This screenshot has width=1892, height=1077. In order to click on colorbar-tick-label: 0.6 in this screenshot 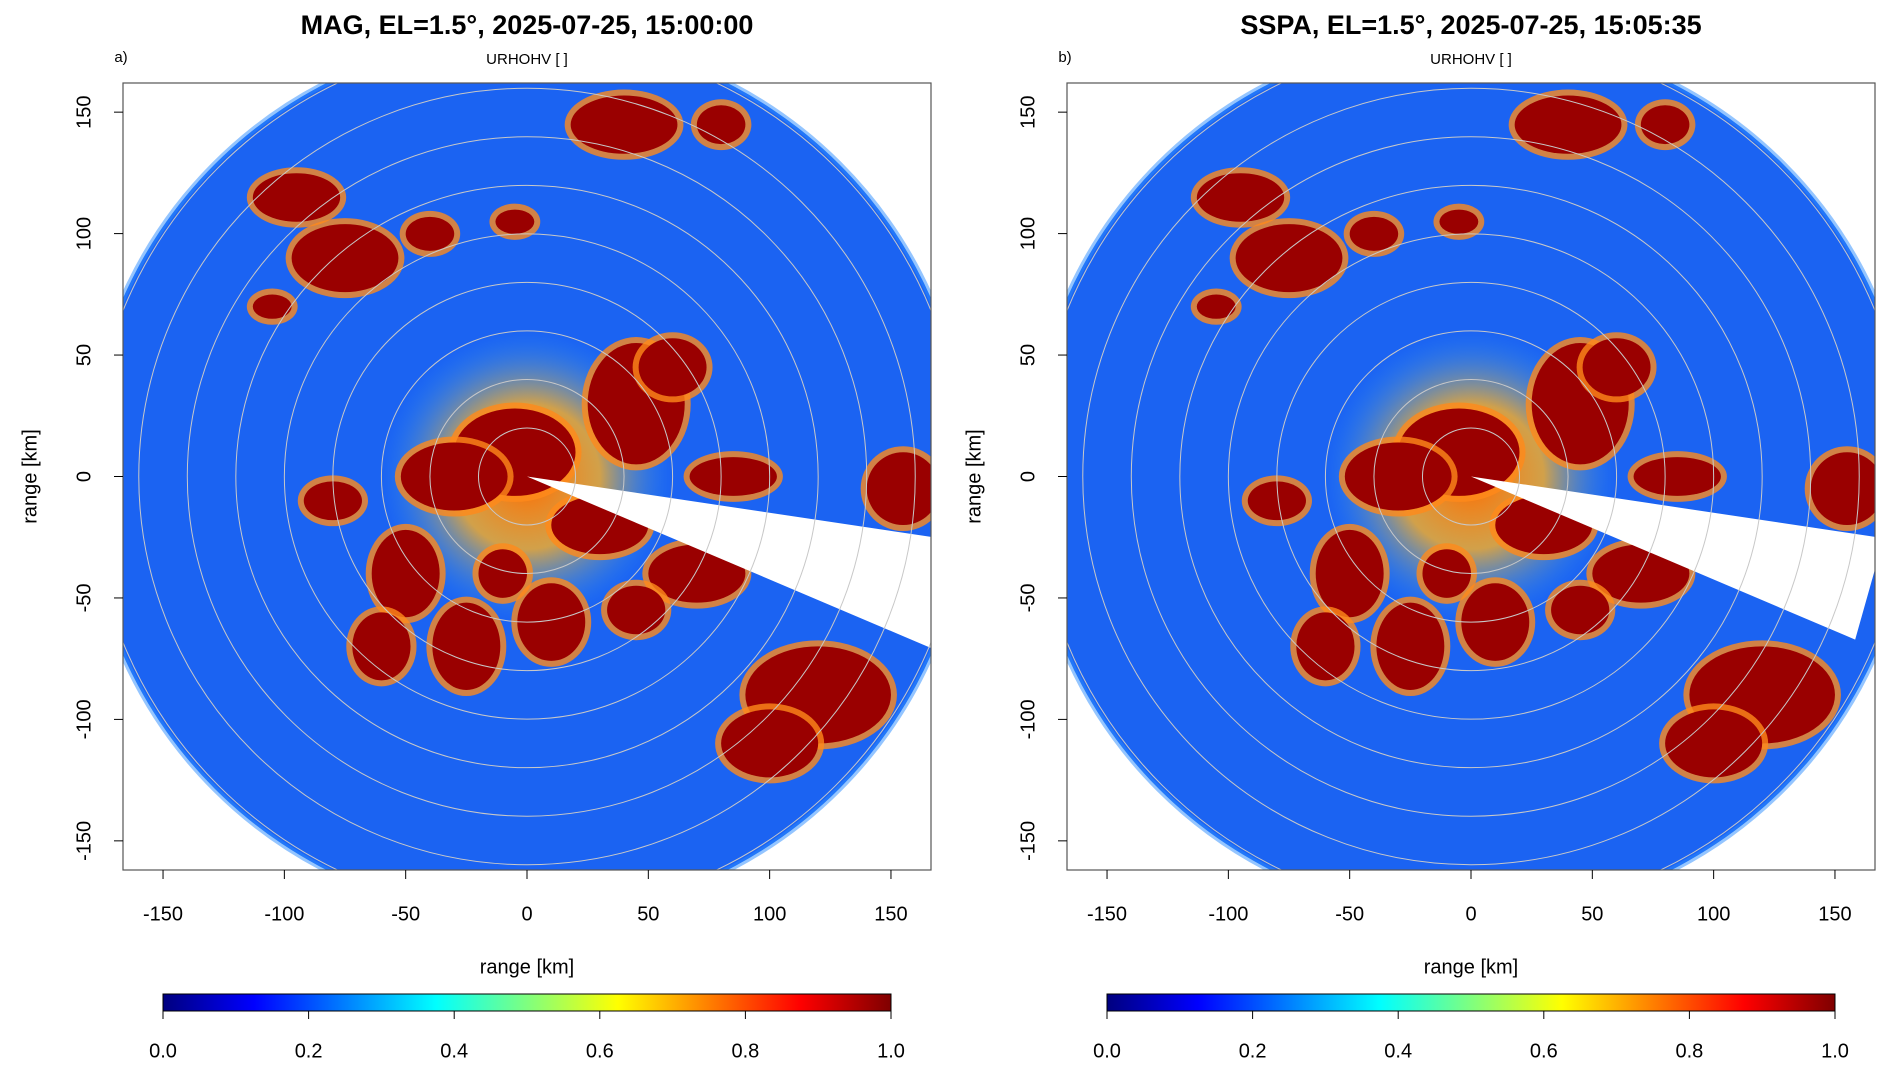, I will do `click(600, 1051)`.